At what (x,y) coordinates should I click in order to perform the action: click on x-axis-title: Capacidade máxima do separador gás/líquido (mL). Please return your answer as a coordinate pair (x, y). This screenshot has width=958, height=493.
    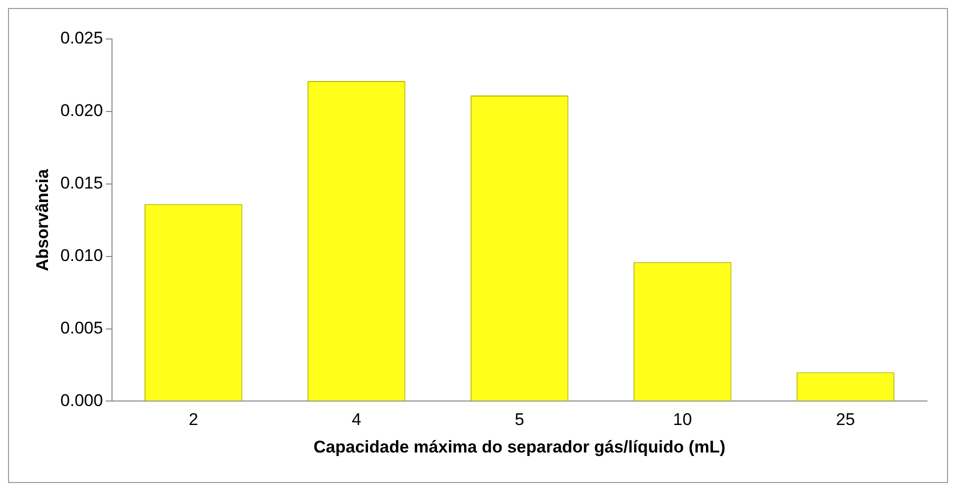
    Looking at the image, I should click on (520, 446).